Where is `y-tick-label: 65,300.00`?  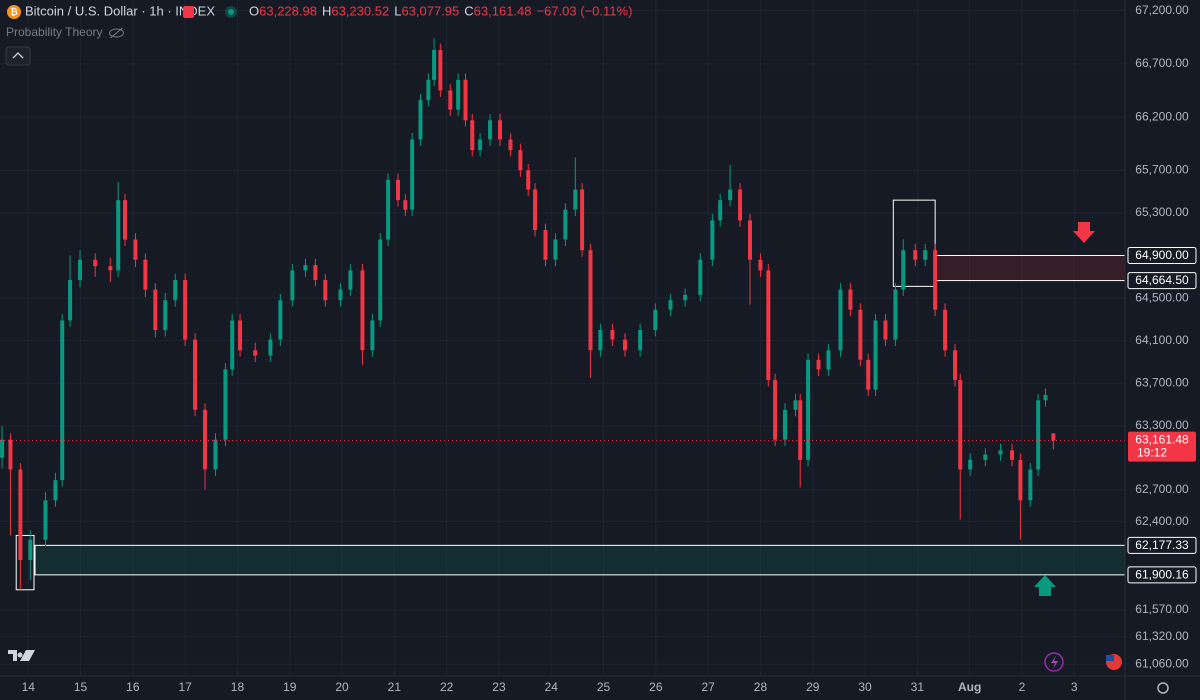
y-tick-label: 65,300.00 is located at coordinates (1162, 212).